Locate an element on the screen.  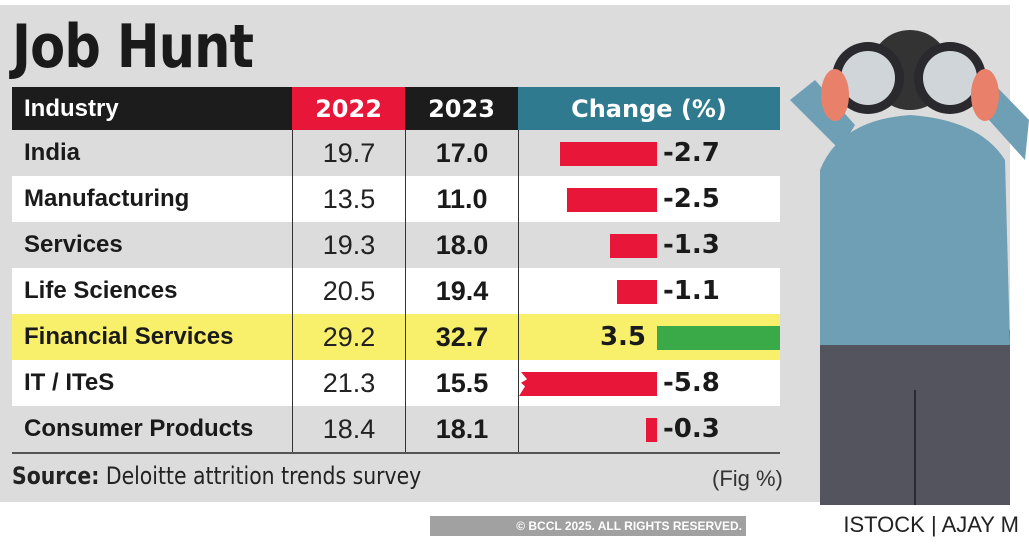
change-cell: -1.1 is located at coordinates (649, 291).